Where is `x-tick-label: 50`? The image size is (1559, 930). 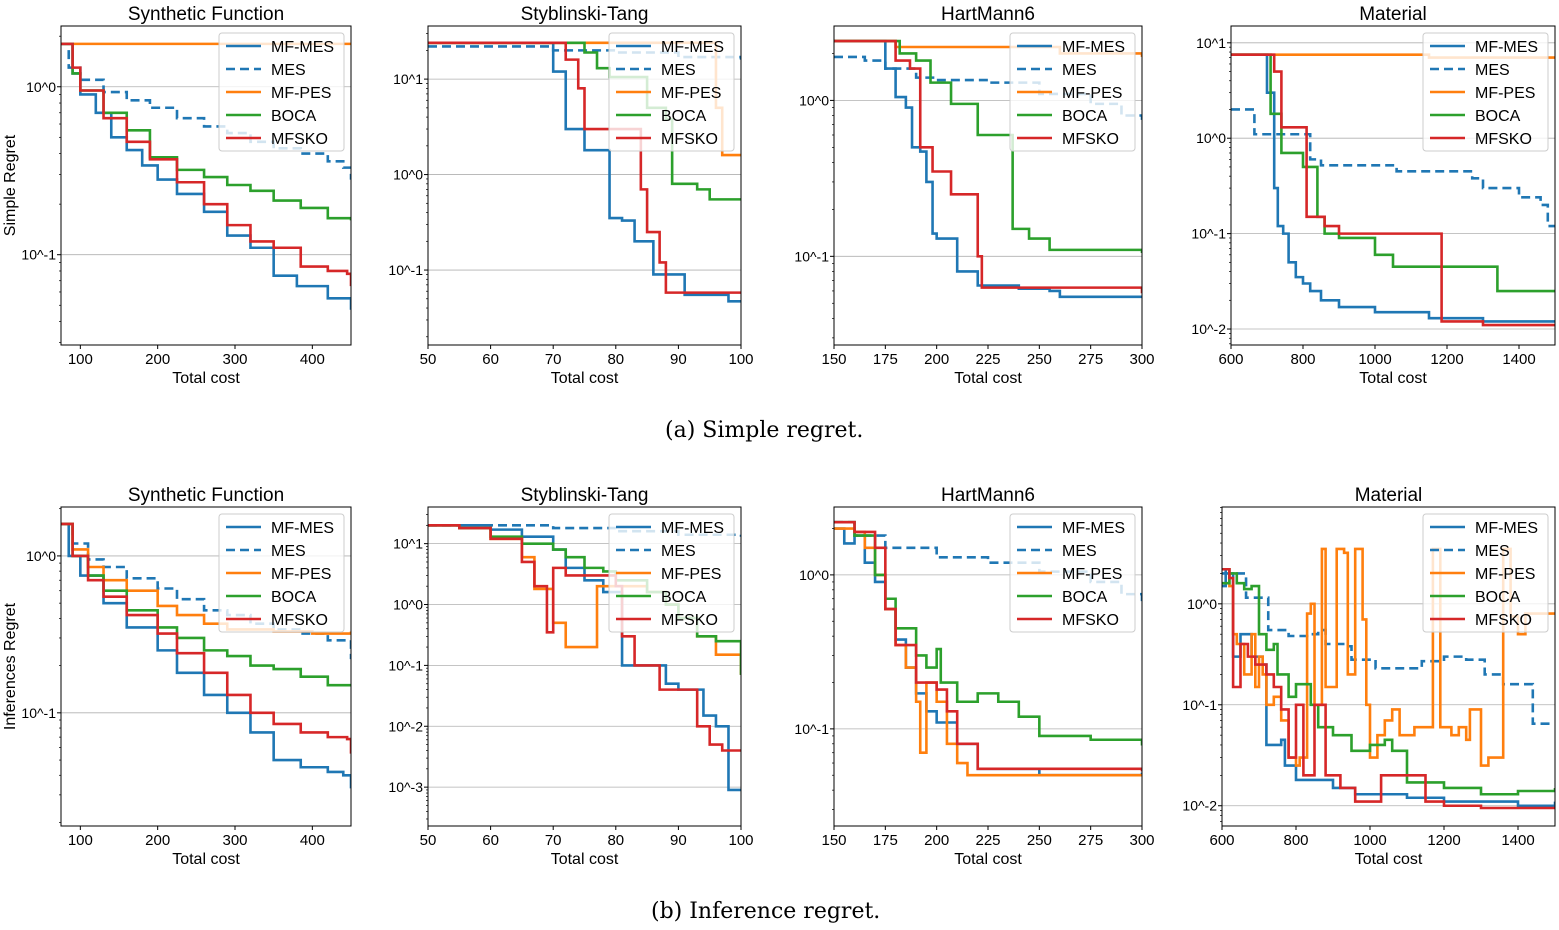
x-tick-label: 50 is located at coordinates (428, 840).